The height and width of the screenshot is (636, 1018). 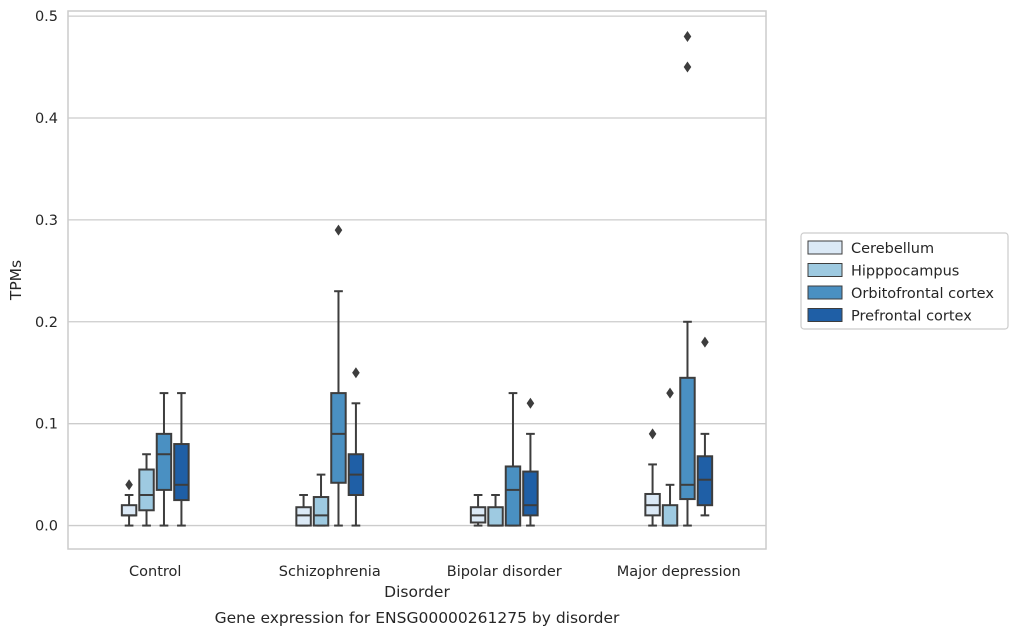 I want to click on y-tick-label: 0.5, so click(x=46, y=17).